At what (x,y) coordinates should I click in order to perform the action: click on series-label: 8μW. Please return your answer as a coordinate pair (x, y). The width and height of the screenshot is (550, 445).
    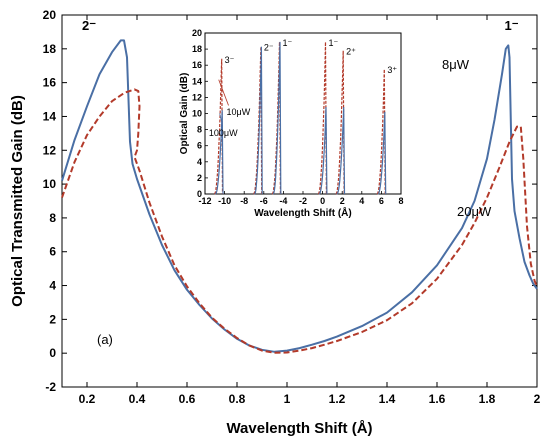
    Looking at the image, I should click on (456, 64).